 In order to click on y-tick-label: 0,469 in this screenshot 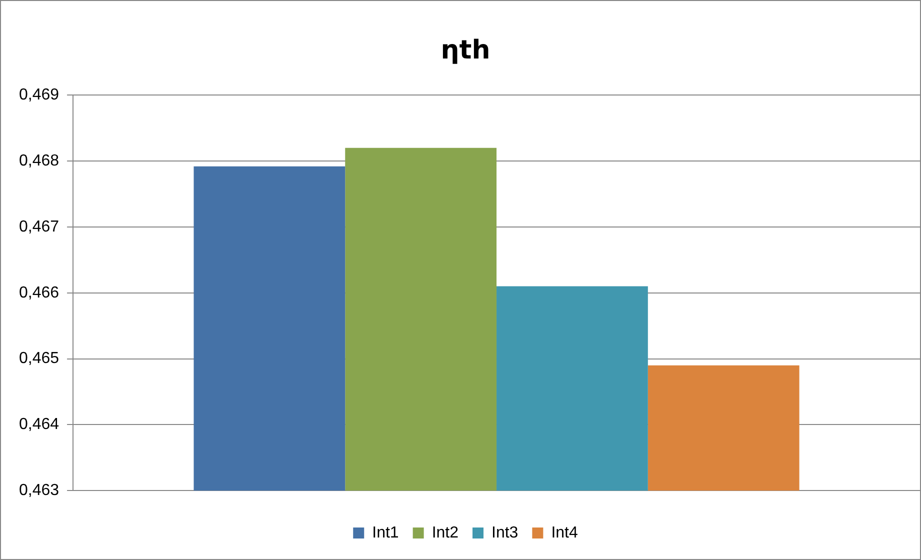, I will do `click(39, 95)`.